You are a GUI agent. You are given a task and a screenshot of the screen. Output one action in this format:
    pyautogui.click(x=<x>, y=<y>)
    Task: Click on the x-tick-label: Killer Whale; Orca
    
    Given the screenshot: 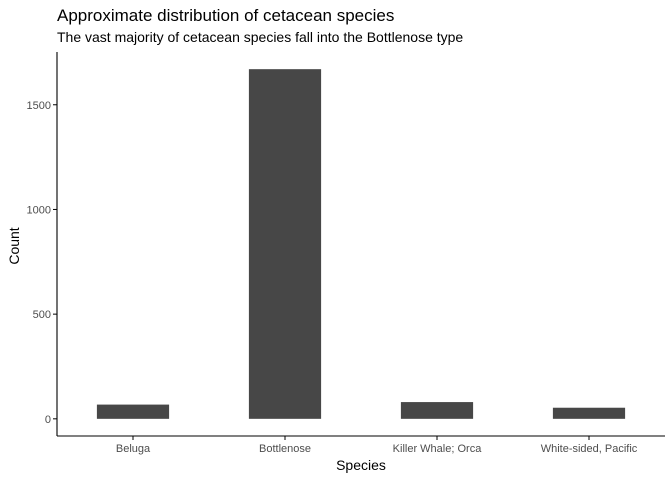 What is the action you would take?
    pyautogui.click(x=438, y=449)
    